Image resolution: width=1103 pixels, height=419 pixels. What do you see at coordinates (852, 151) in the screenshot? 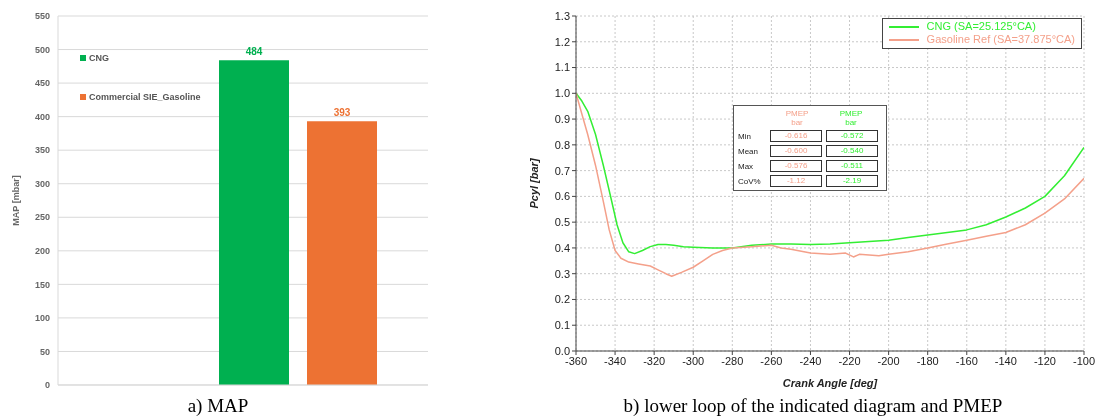
I see `annotation: -0.540` at bounding box center [852, 151].